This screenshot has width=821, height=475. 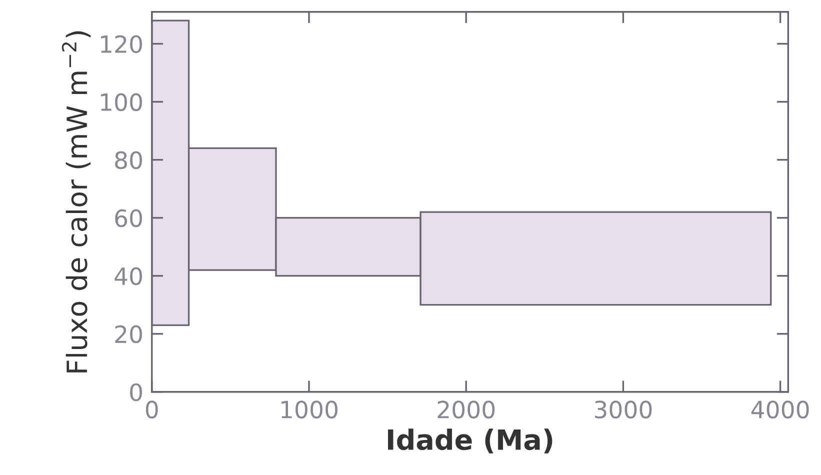 I want to click on y-tick-label: 40, so click(x=128, y=276).